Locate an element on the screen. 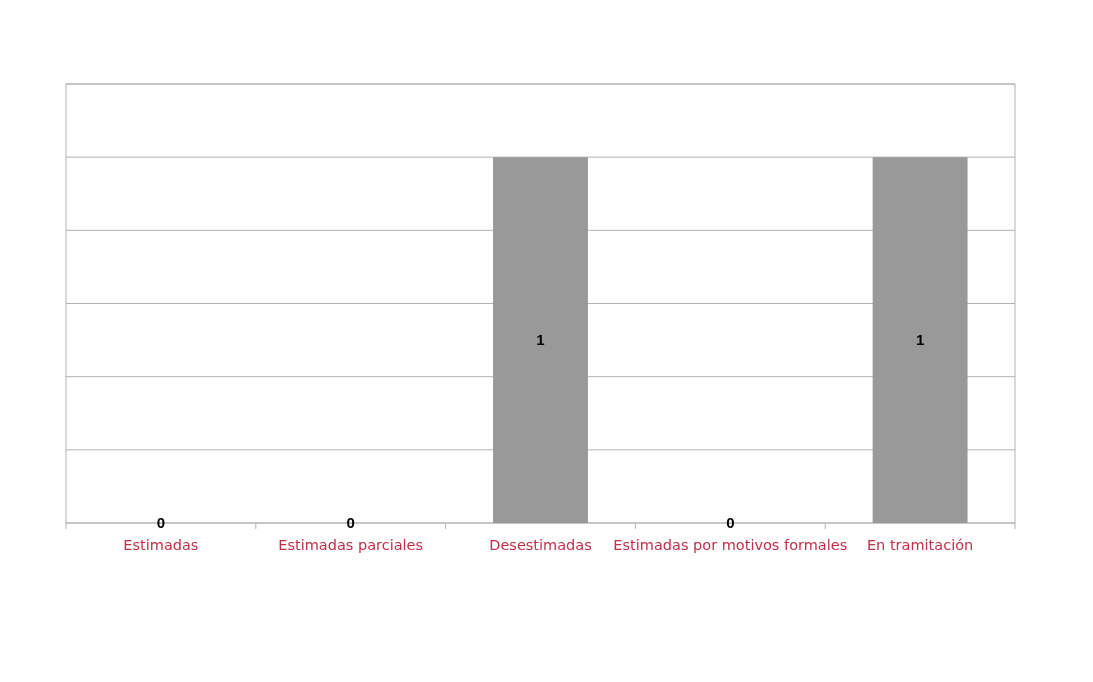  x-tick-label: Estimadas is located at coordinates (161, 545).